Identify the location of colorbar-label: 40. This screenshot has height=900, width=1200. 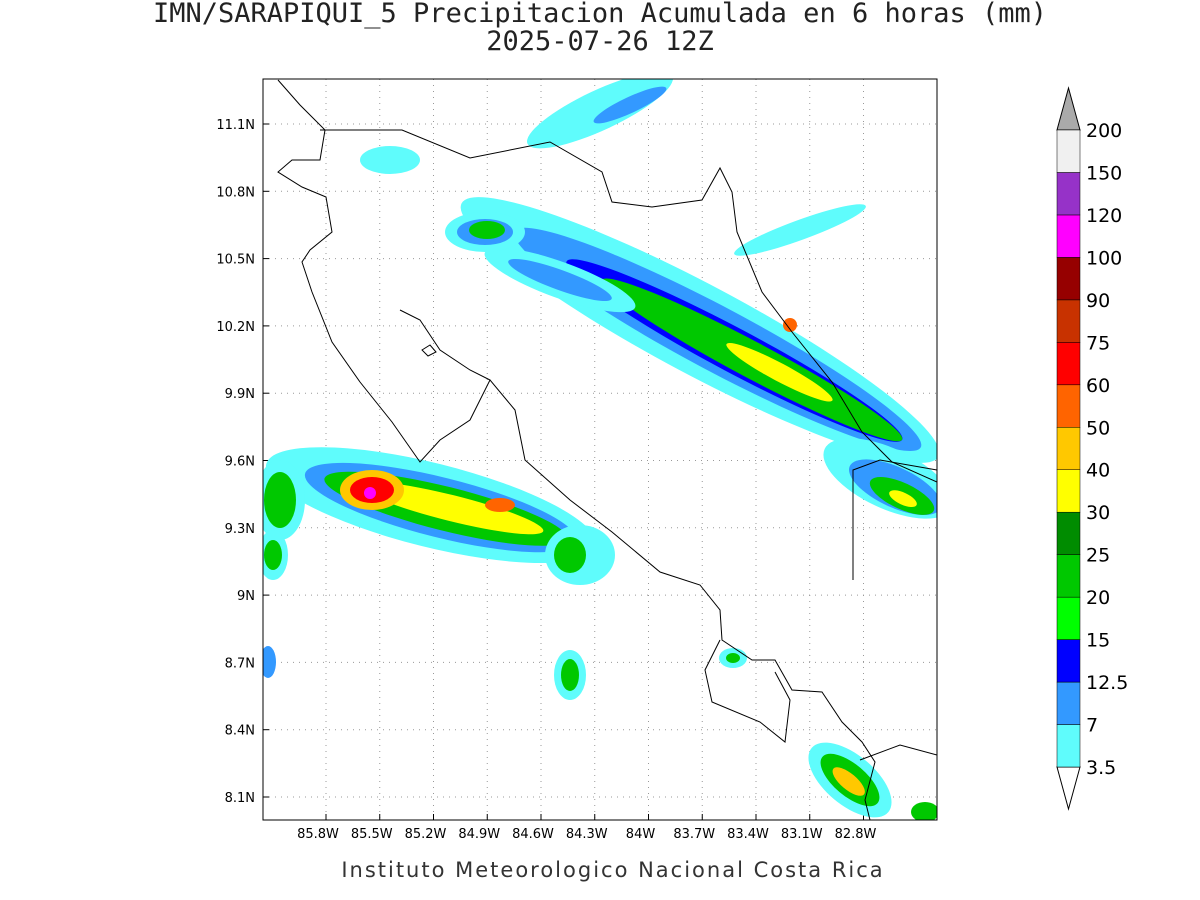
(1098, 471).